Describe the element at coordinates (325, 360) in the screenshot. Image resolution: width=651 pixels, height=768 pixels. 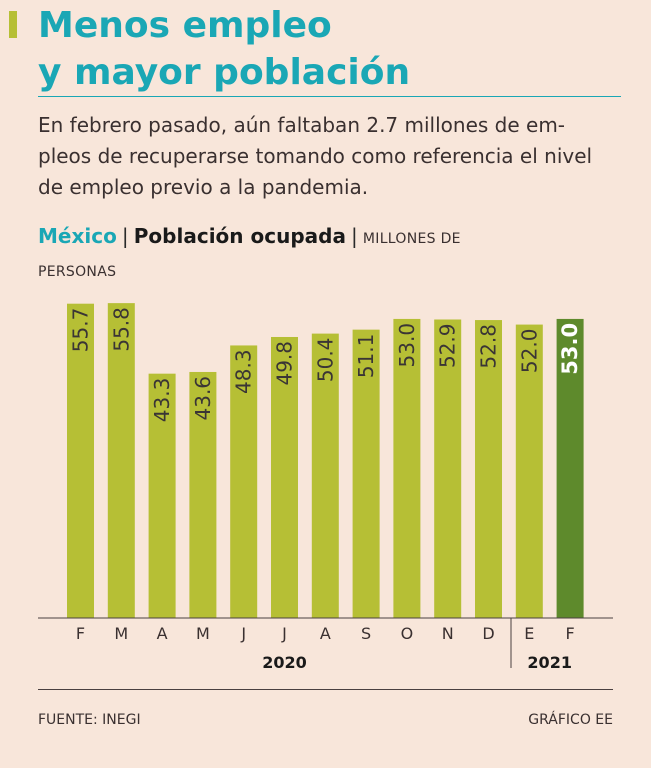
I see `bar-value-label: 50.4` at that location.